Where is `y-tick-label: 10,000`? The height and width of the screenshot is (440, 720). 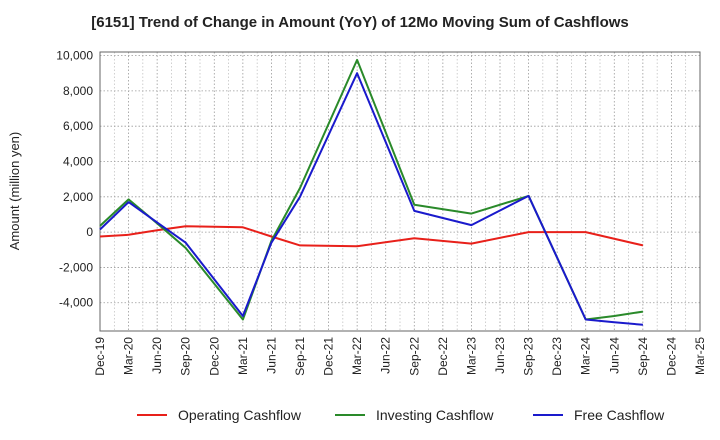 y-tick-label: 10,000 is located at coordinates (74, 56).